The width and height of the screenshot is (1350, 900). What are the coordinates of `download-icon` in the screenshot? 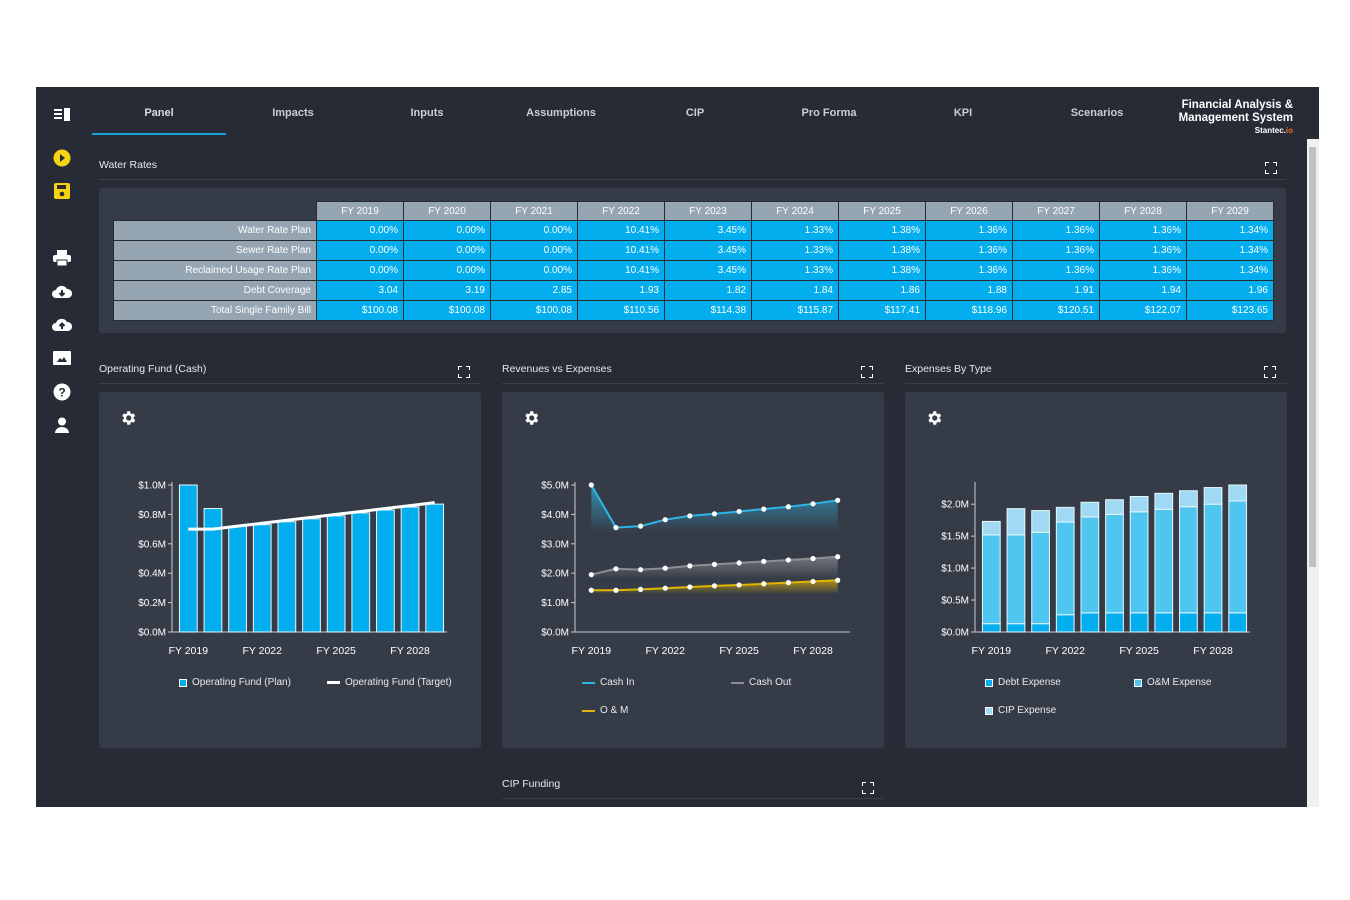 It's located at (62, 292).